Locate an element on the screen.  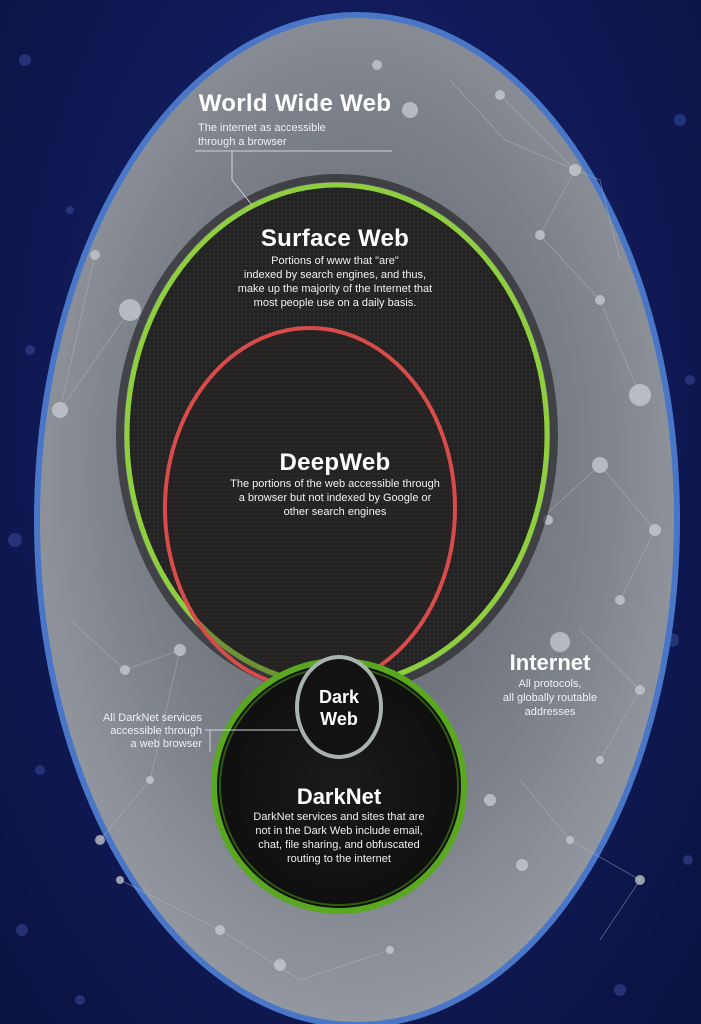
darknet-desc-line: routing to the internet is located at coordinates (339, 859).